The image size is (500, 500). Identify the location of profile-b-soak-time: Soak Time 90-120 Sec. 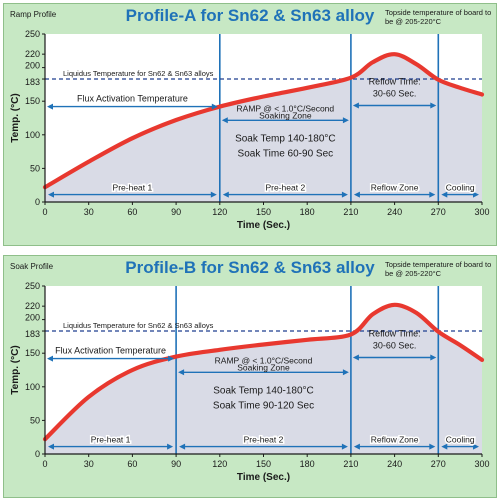
(263, 405).